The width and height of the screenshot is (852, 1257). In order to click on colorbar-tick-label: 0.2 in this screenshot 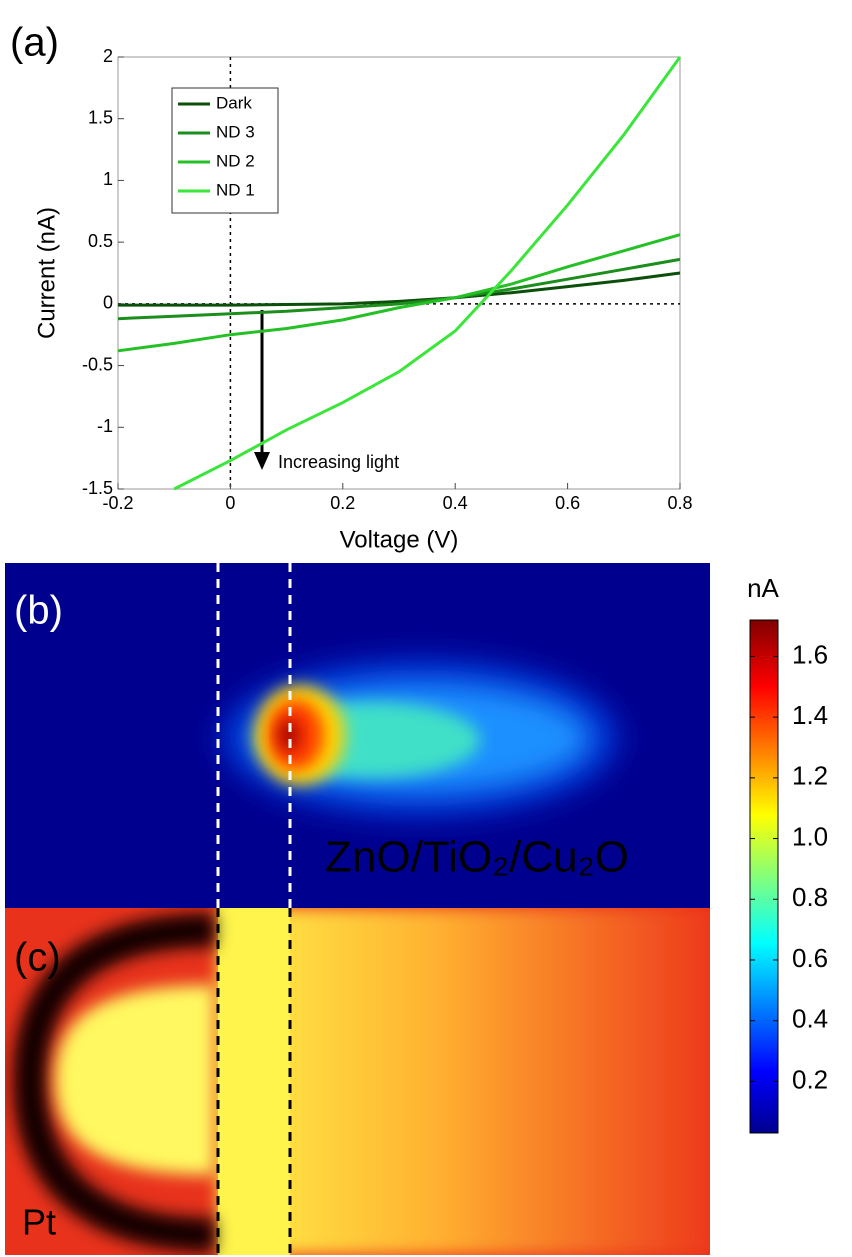, I will do `click(810, 1079)`.